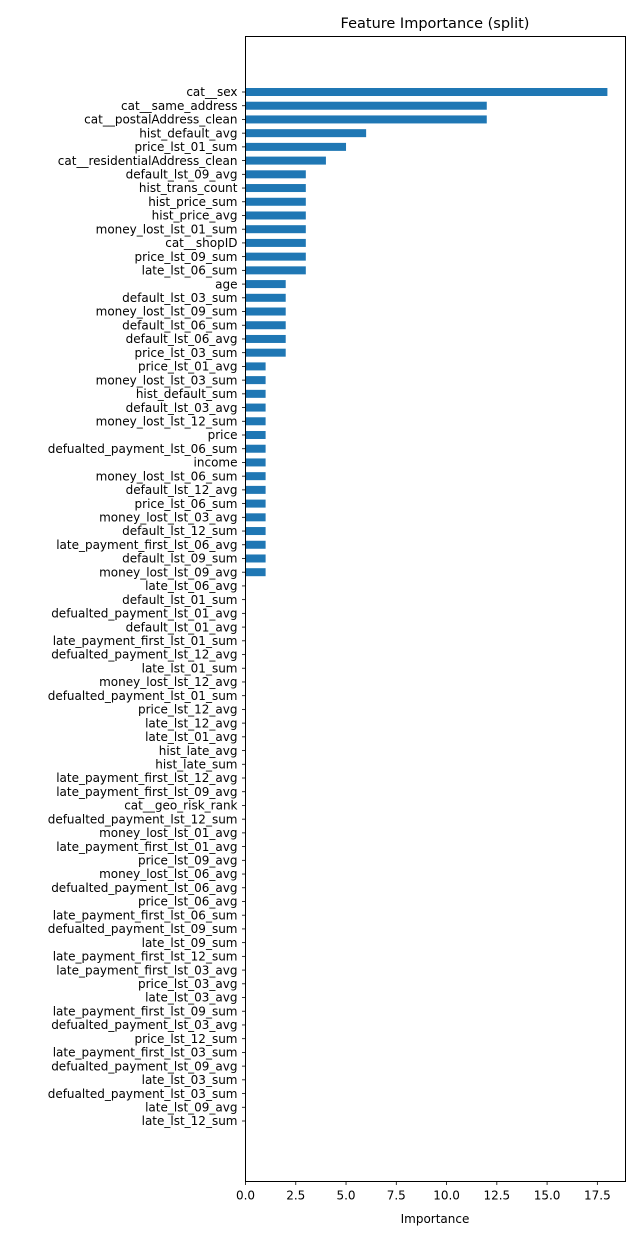 The image size is (640, 1240). Describe the element at coordinates (145, 1053) in the screenshot. I see `y-tick-label: late_payment_first_lst_03_sum` at that location.